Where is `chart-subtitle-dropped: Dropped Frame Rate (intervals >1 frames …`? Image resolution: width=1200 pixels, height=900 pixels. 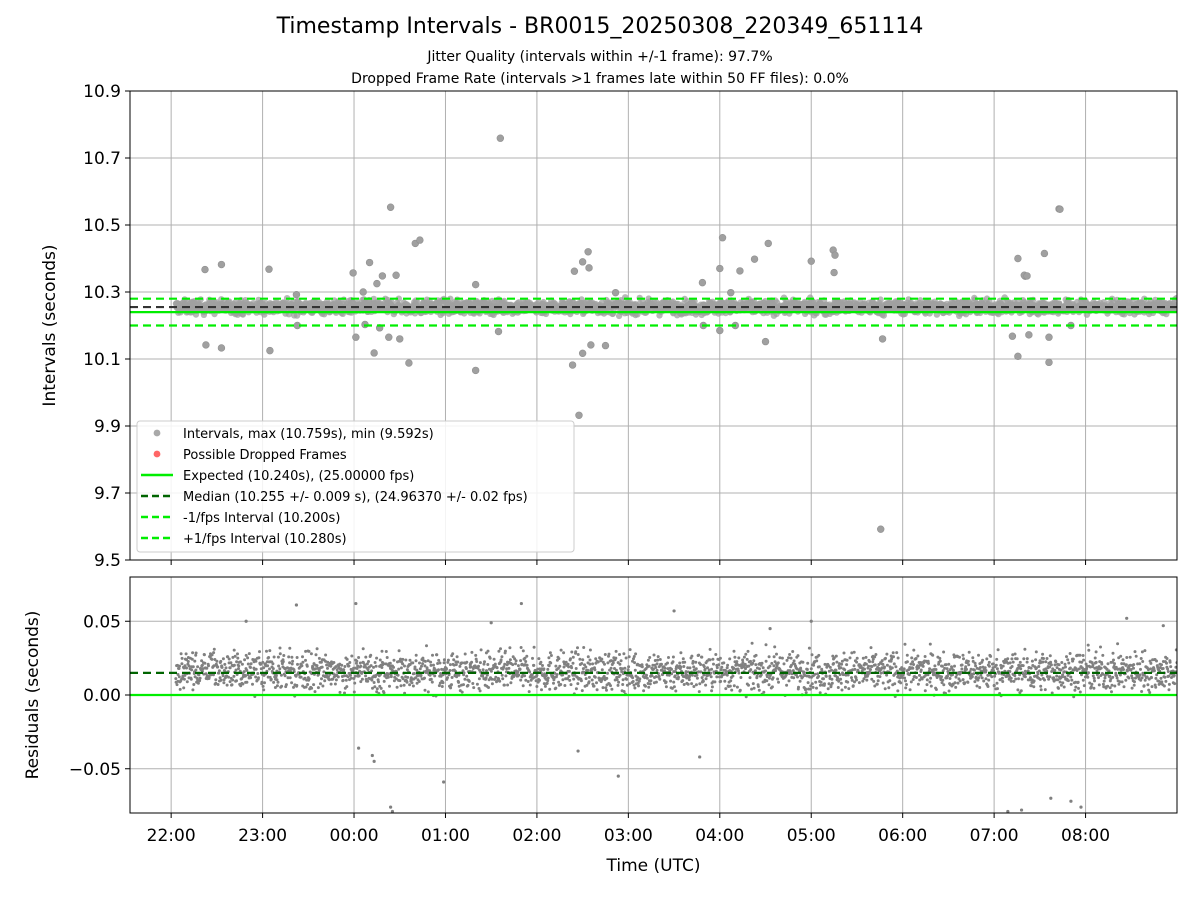 chart-subtitle-dropped: Dropped Frame Rate (intervals >1 frames … is located at coordinates (600, 79).